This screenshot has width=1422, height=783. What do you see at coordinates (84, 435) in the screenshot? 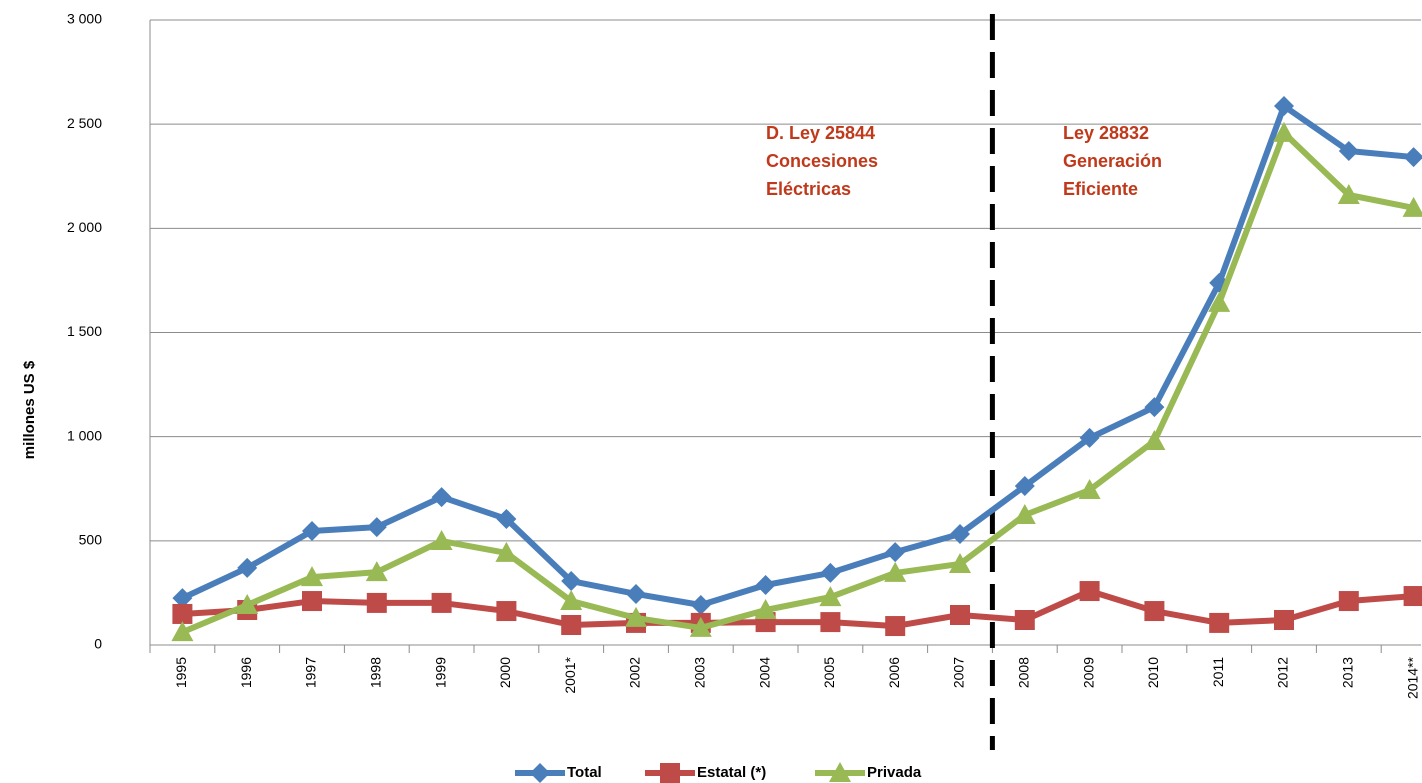
I see `y-tick-label: 1 000` at bounding box center [84, 435].